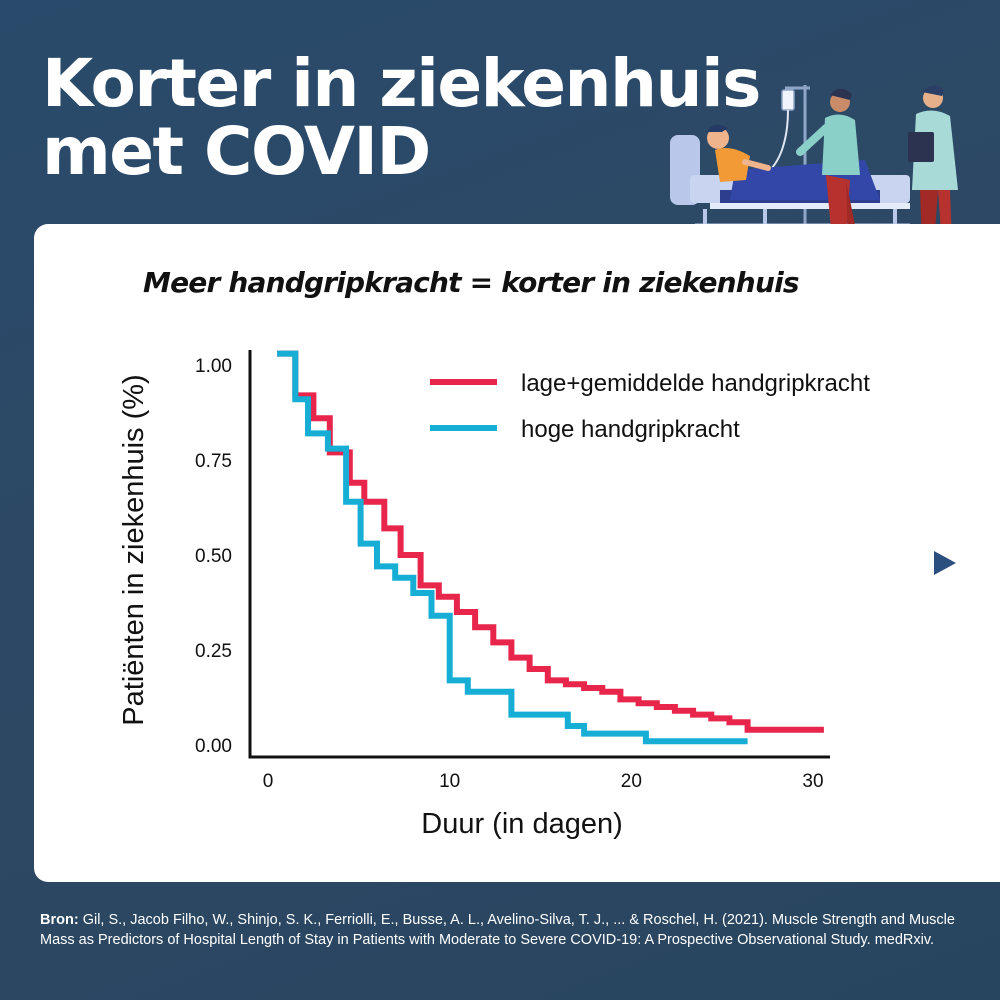 The image size is (1000, 1000). What do you see at coordinates (59, 920) in the screenshot?
I see `source-label: Bron:` at bounding box center [59, 920].